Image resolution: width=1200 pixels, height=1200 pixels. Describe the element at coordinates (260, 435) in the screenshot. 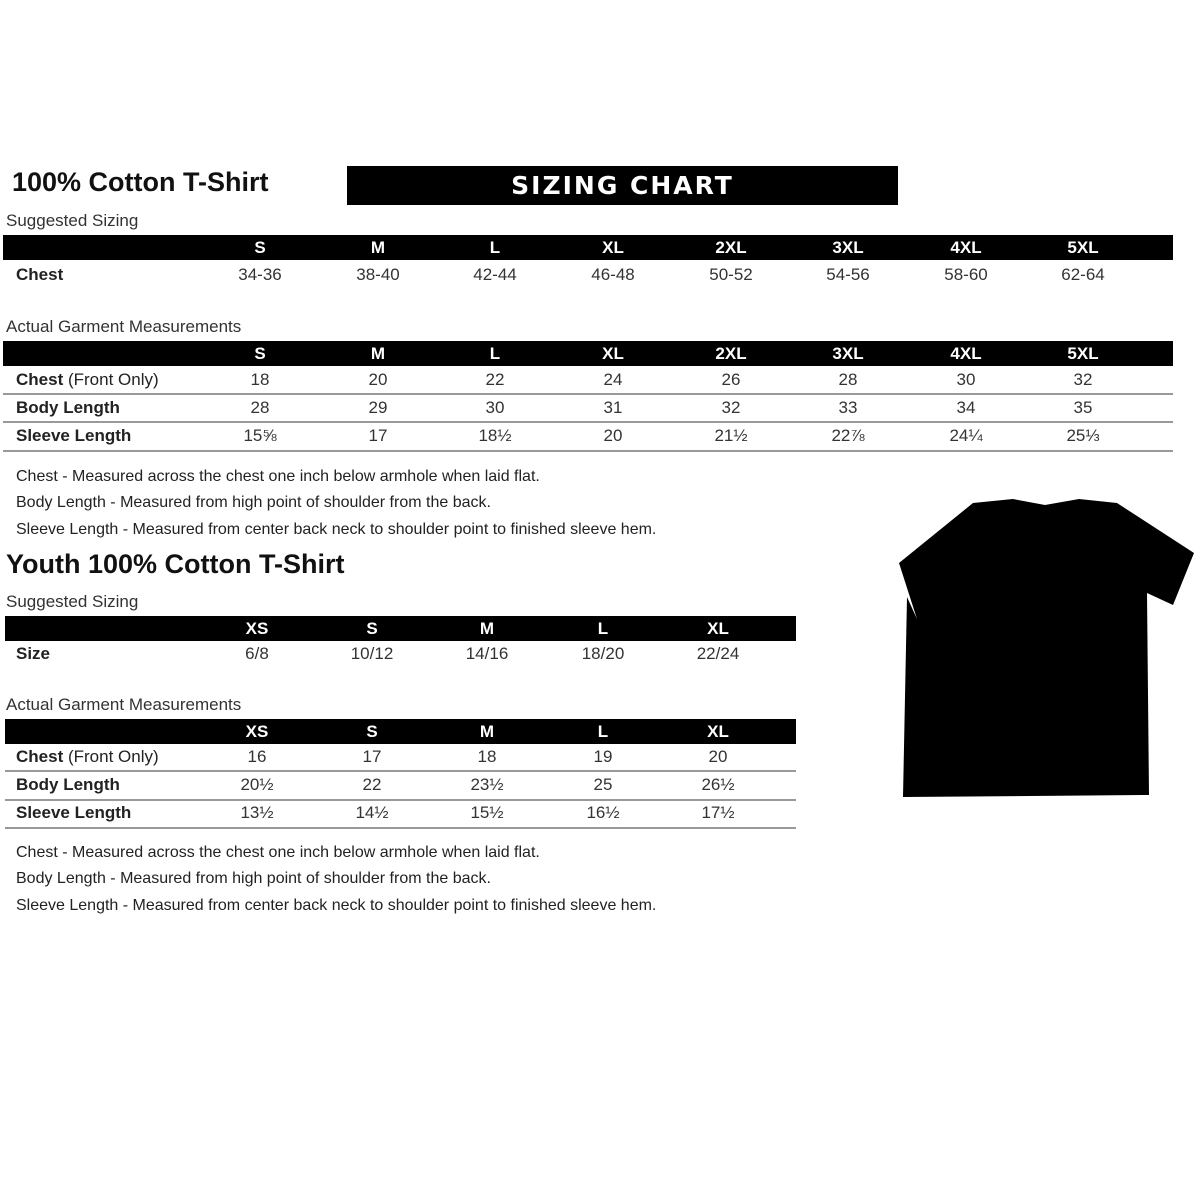

I see `adult-actual-cell: 15⅝` at that location.